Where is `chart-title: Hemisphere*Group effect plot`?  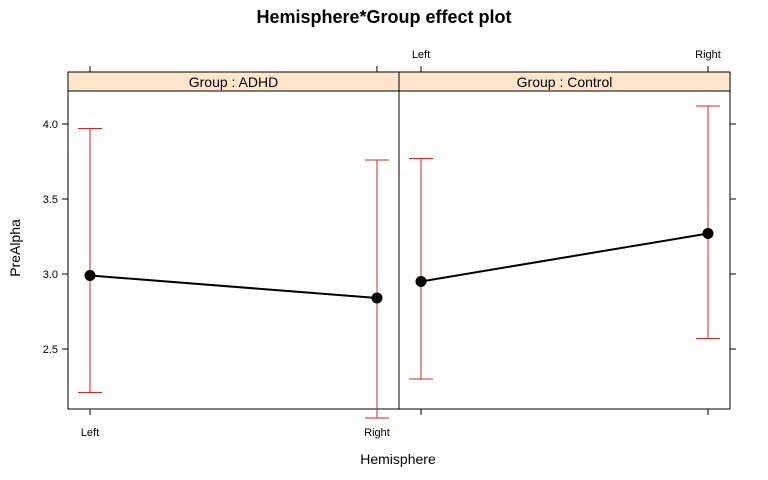 chart-title: Hemisphere*Group effect plot is located at coordinates (383, 17).